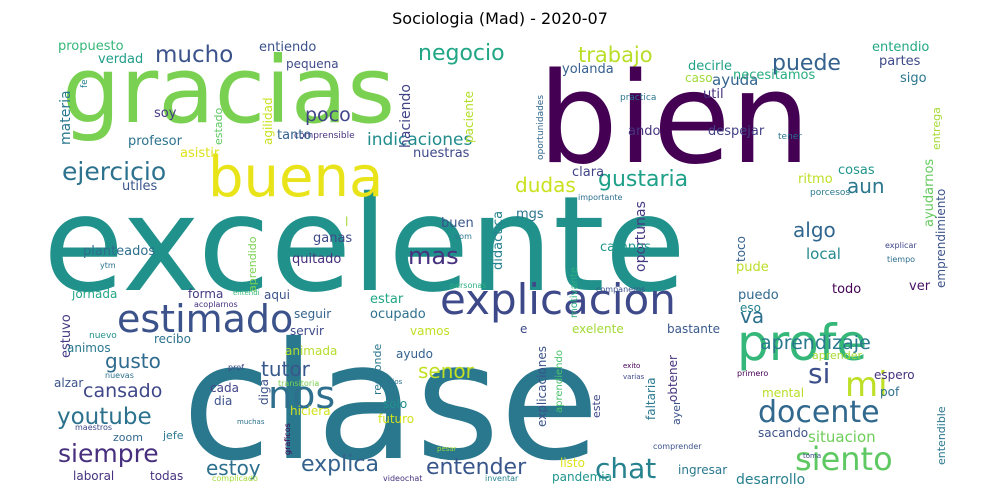 This screenshot has height=500, width=1000. What do you see at coordinates (600, 197) in the screenshot?
I see `word-importante: importante` at bounding box center [600, 197].